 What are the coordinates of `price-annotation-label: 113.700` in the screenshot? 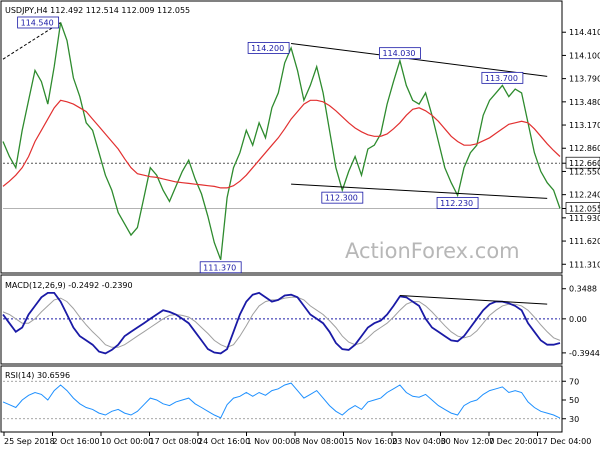 It's located at (501, 78).